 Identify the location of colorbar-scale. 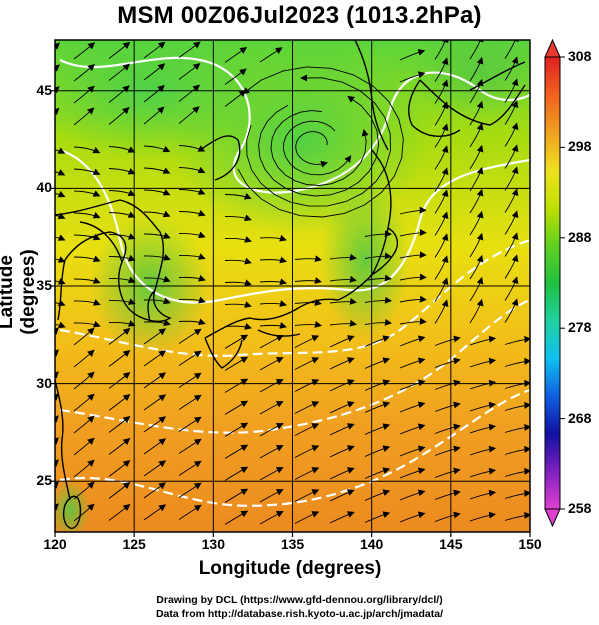
(552, 283).